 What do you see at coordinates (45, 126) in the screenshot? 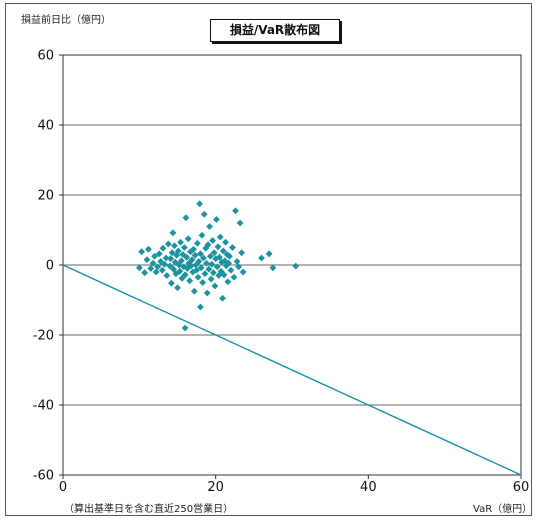
I see `y-tick-label: 40` at bounding box center [45, 126].